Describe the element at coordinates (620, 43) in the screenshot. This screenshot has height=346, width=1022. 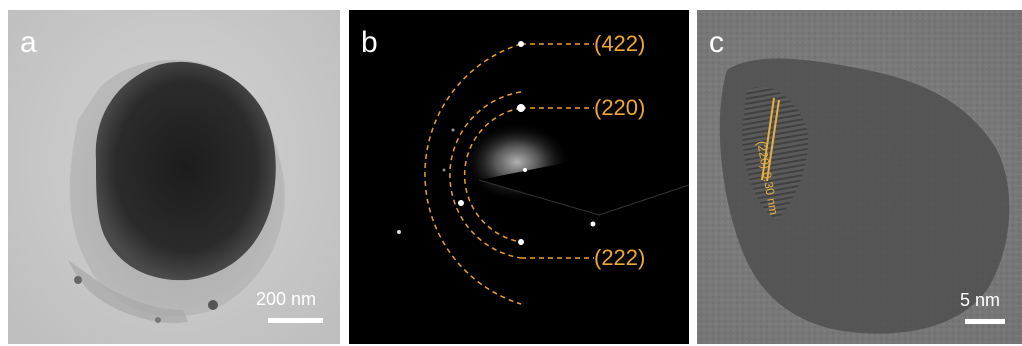
I see `ring-label-422: (422)` at that location.